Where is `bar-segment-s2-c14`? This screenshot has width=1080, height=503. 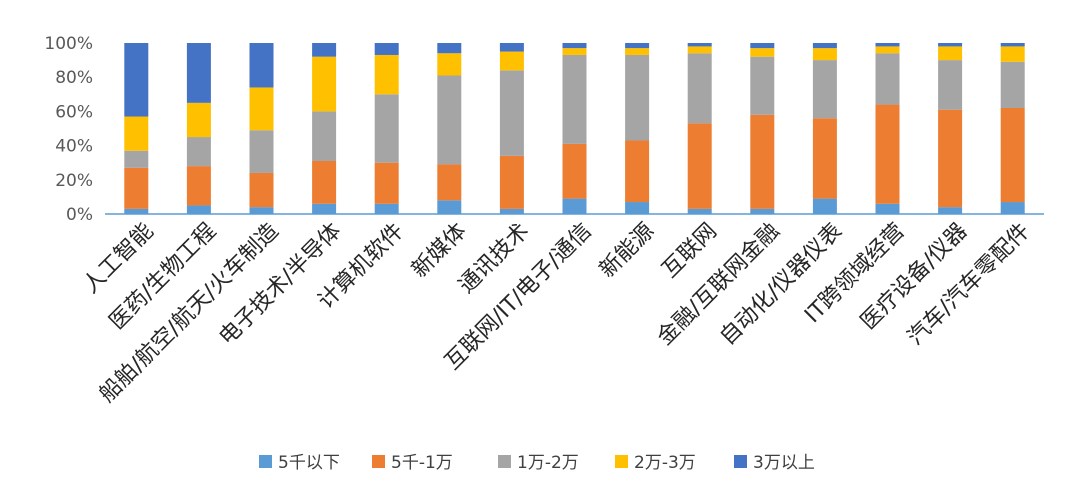
bar-segment-s2-c14 is located at coordinates (1012, 84).